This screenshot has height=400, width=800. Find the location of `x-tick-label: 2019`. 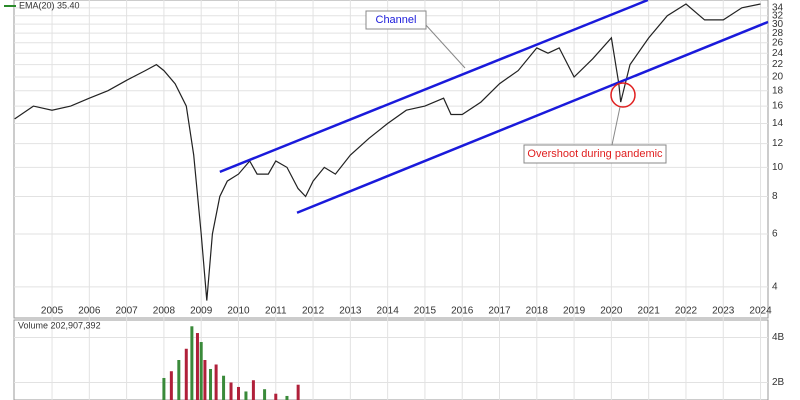

x-tick-label: 2019 is located at coordinates (574, 311).